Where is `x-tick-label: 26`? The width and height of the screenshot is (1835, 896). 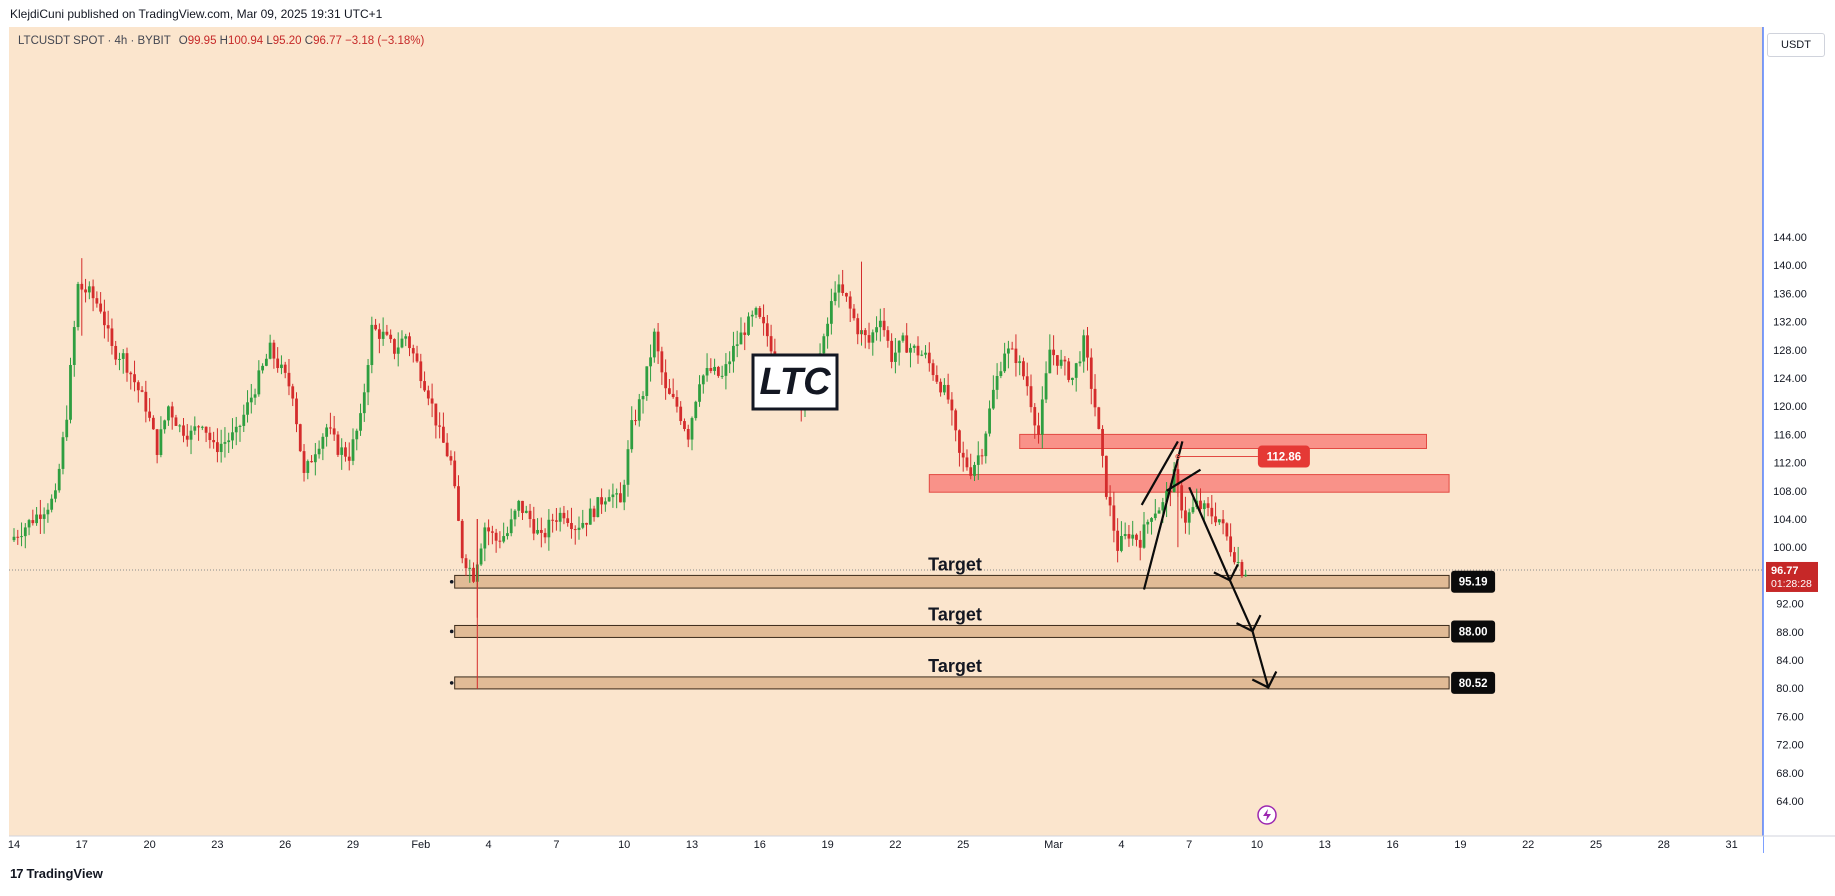
x-tick-label: 26 is located at coordinates (285, 845).